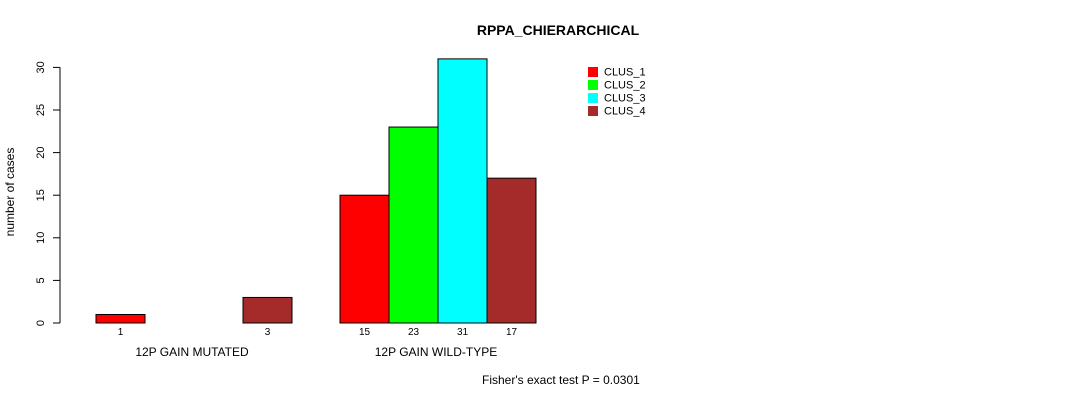 The image size is (1090, 400). What do you see at coordinates (41, 280) in the screenshot?
I see `y-tick-label: 5` at bounding box center [41, 280].